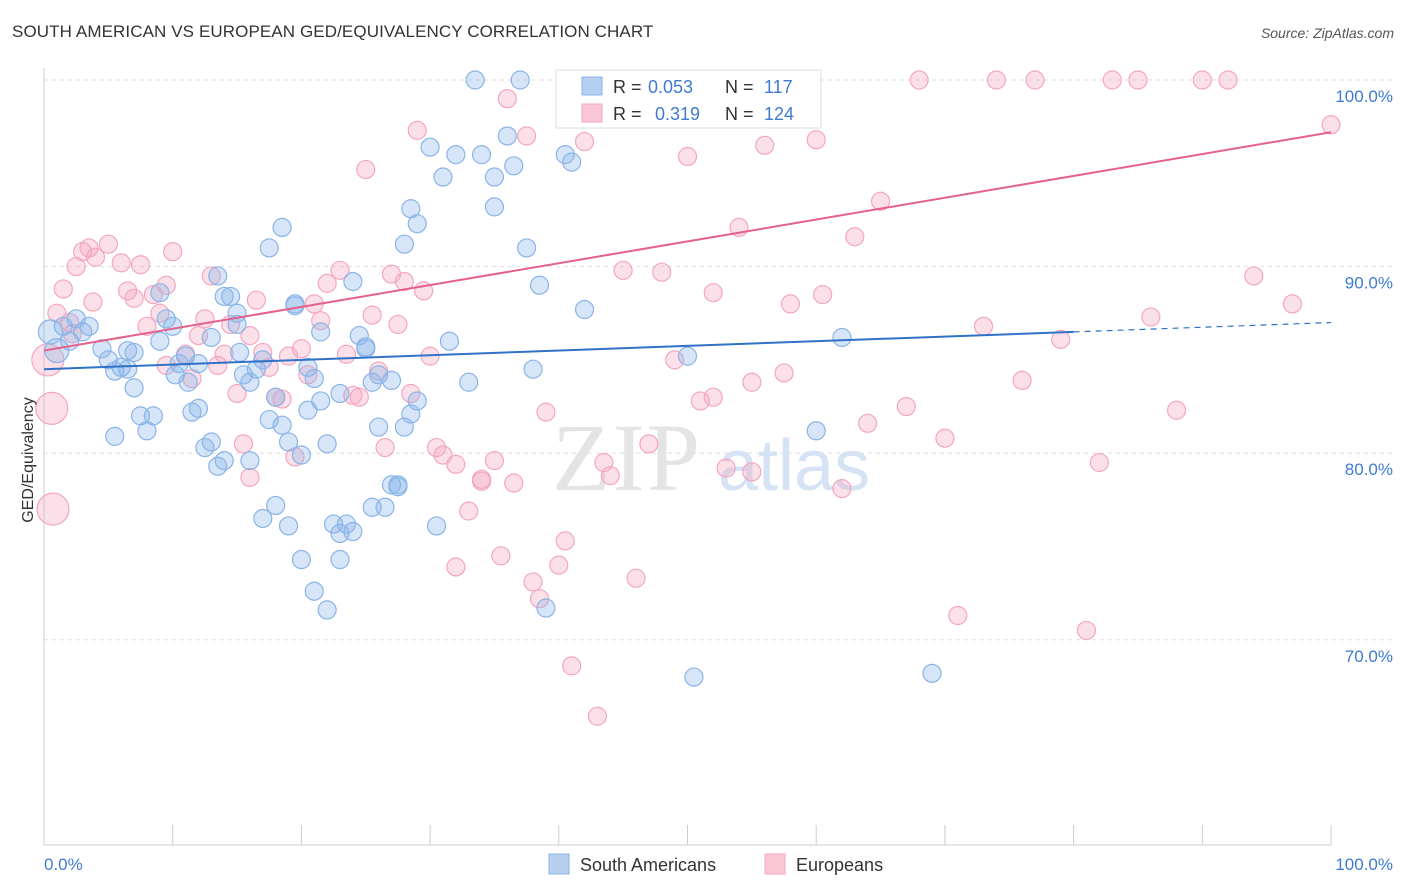 The height and width of the screenshot is (892, 1406). Describe the element at coordinates (1202, 327) in the screenshot. I see `south-americans-trend-extension` at that location.